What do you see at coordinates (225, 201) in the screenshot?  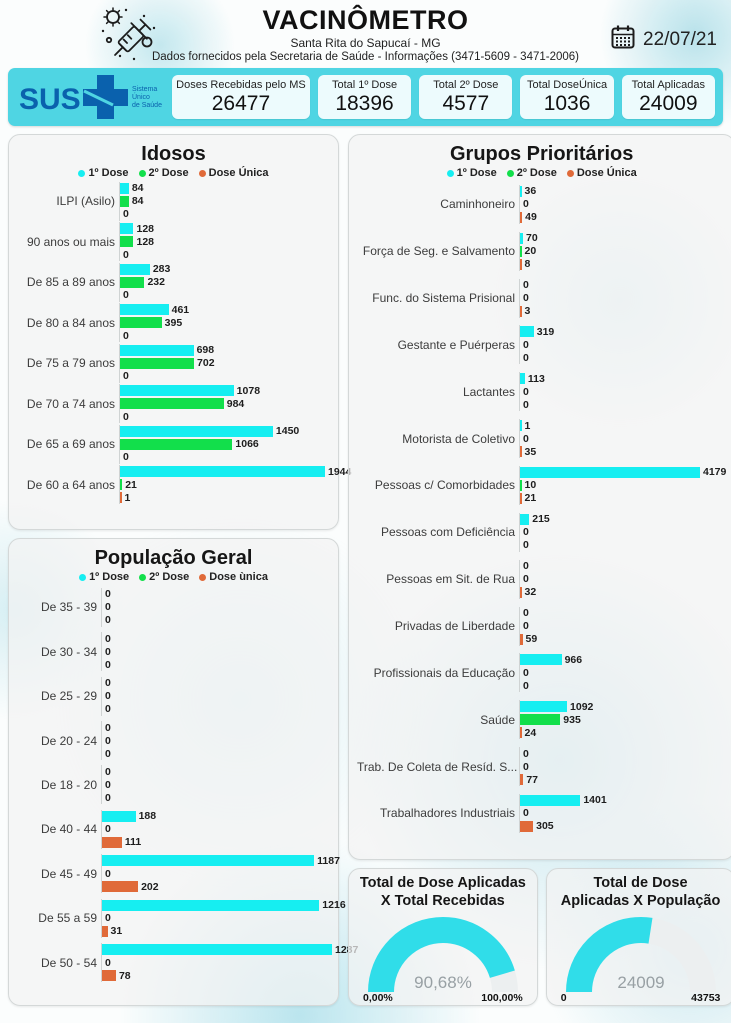 I see `bar-line: 84` at bounding box center [225, 201].